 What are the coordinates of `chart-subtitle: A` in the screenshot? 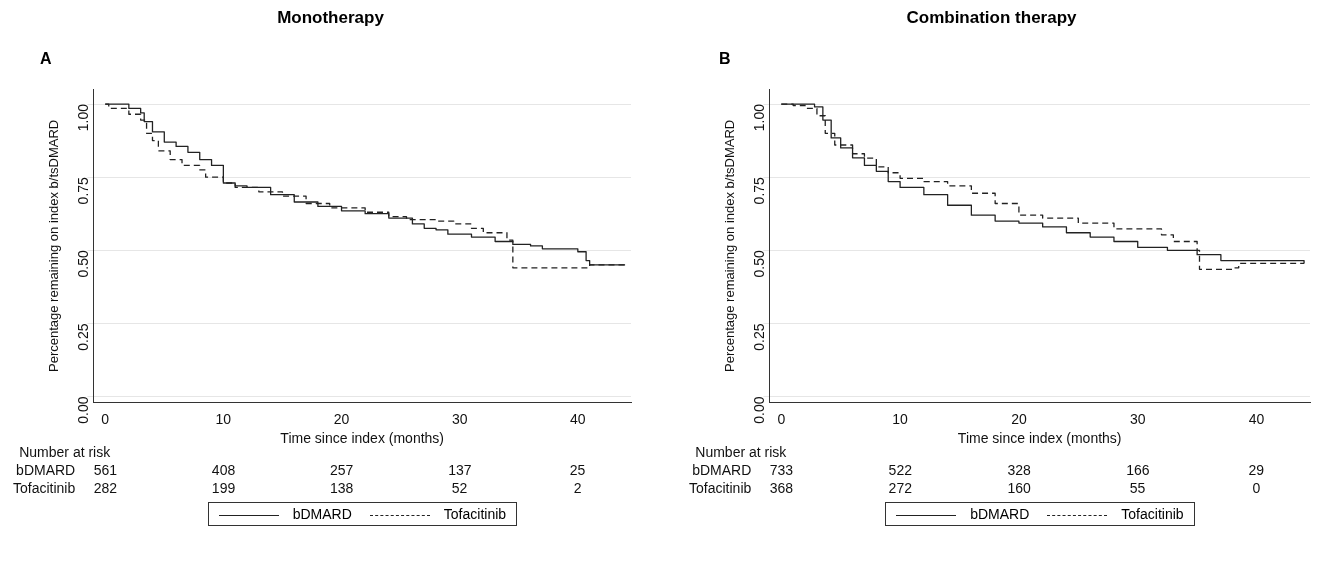 It's located at (46, 59).